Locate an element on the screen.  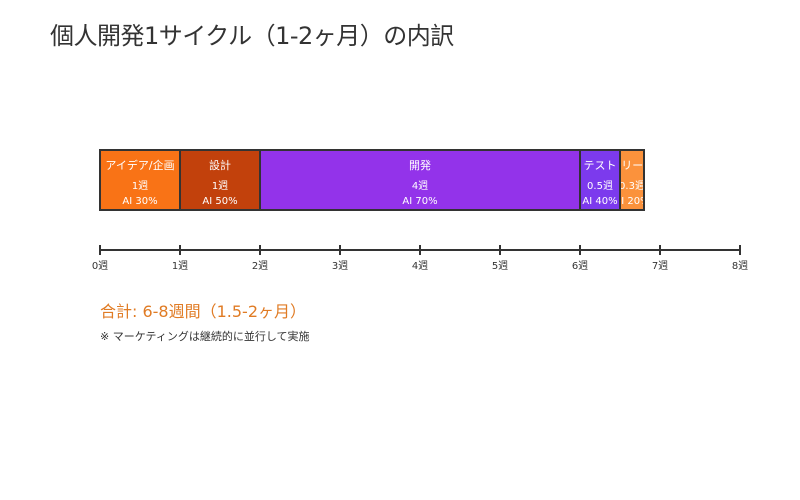
bar-phase-label: 設計 is located at coordinates (220, 165).